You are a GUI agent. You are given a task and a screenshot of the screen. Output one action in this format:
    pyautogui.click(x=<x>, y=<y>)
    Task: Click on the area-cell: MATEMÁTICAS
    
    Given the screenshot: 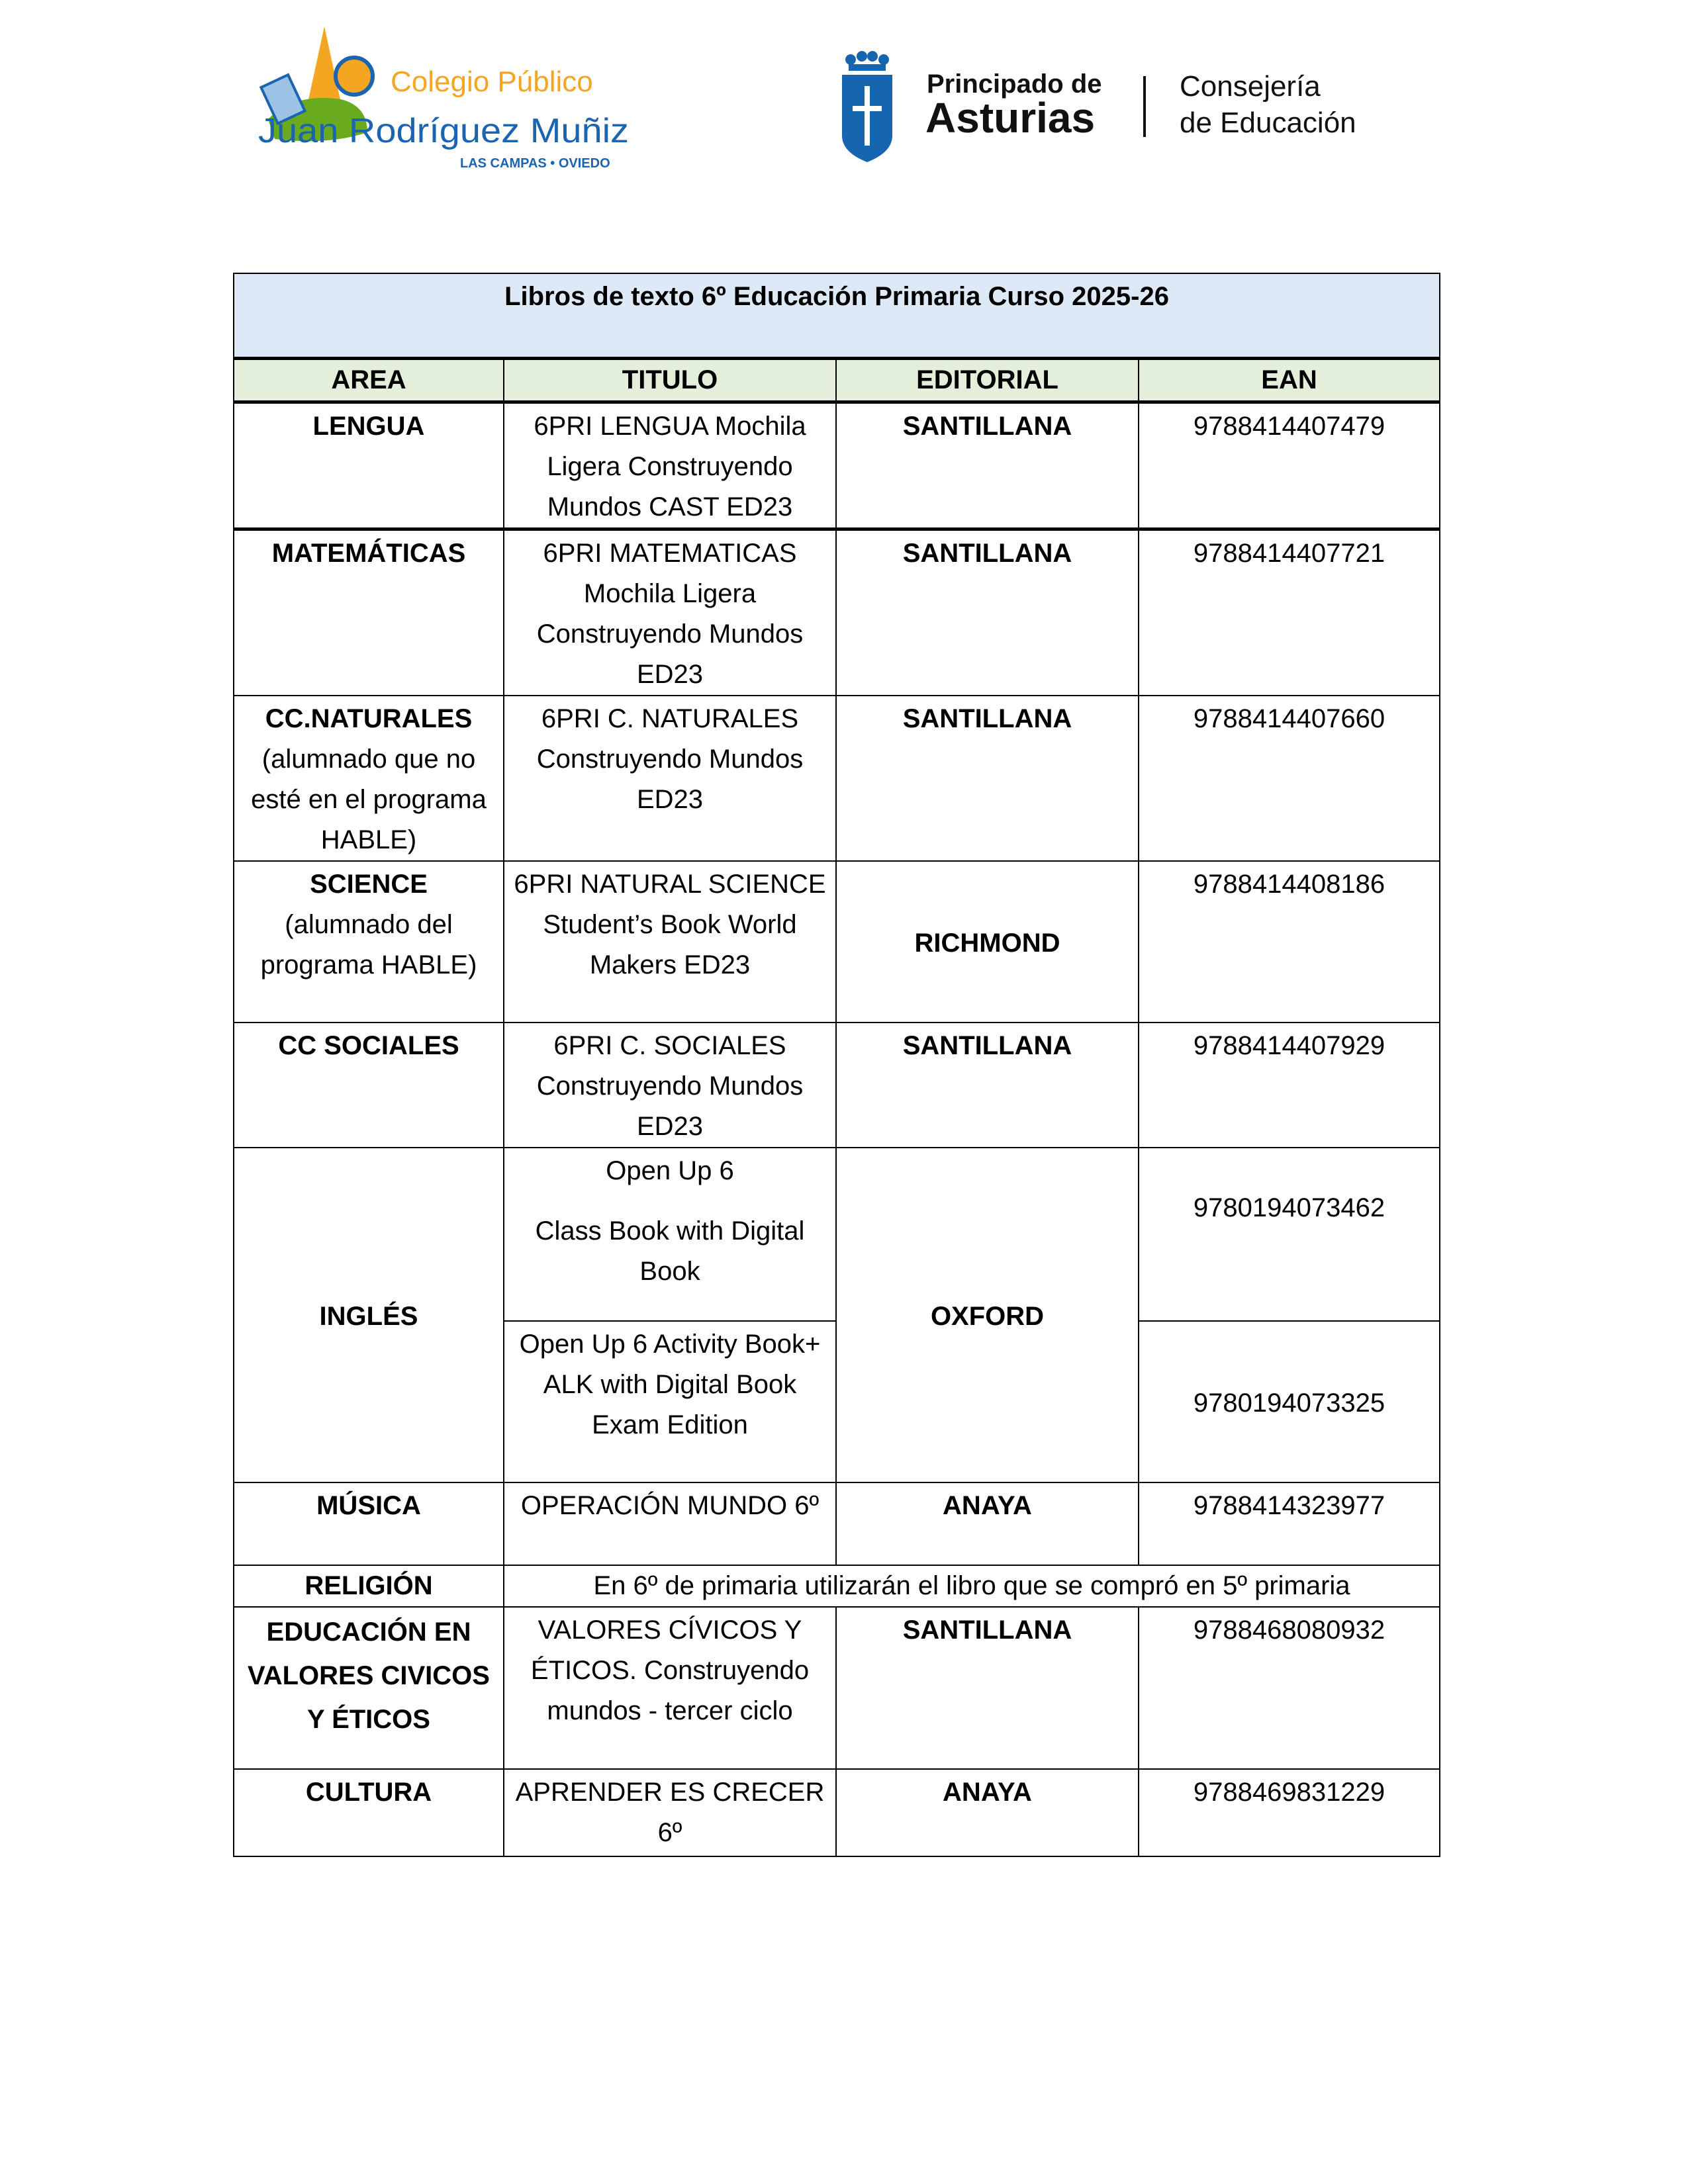 What is the action you would take?
    pyautogui.click(x=368, y=611)
    